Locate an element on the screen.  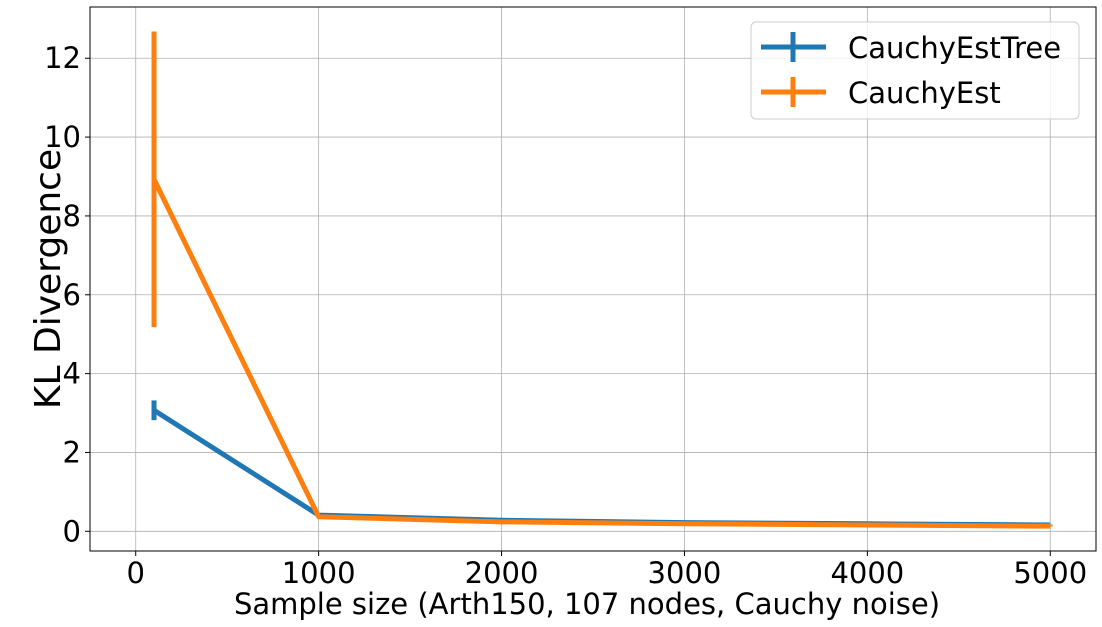
y-tick-label: 4 is located at coordinates (72, 374).